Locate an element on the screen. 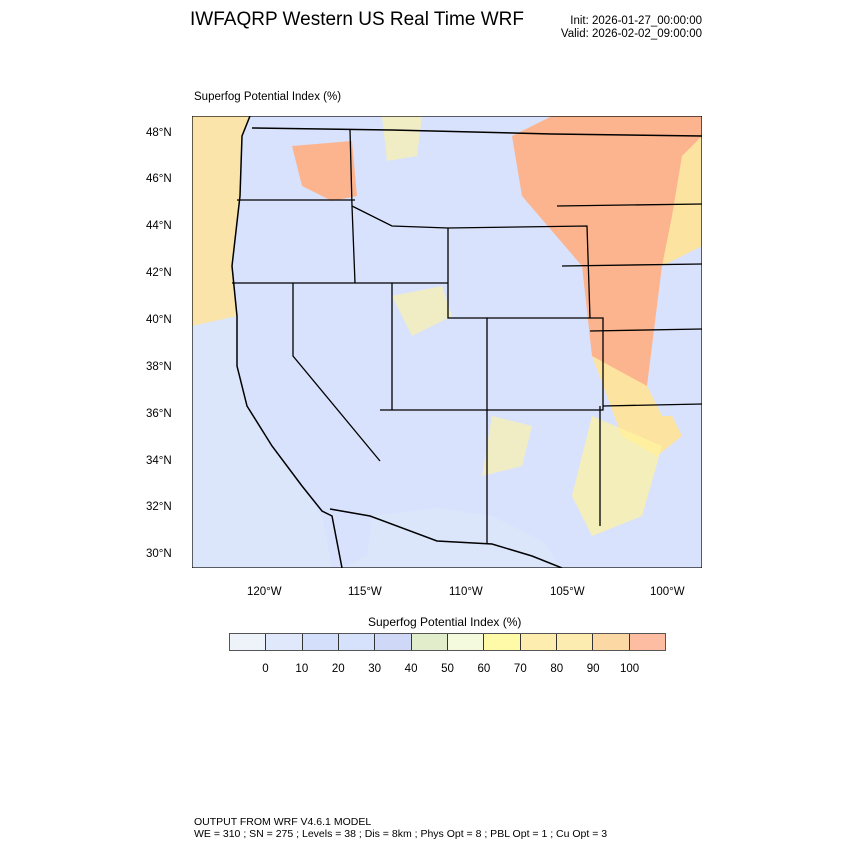 The image size is (850, 850). lon-tick-label: 115°W is located at coordinates (365, 592).